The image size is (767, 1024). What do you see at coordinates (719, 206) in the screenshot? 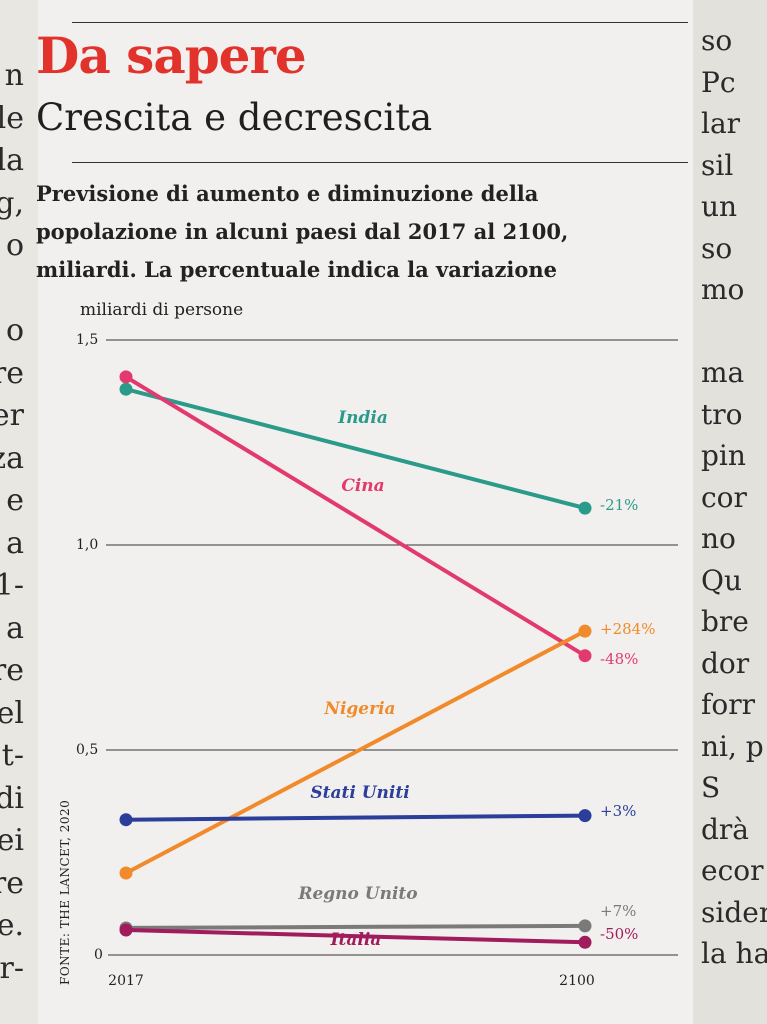
I see `adjacent-text-fragment: un` at bounding box center [719, 206].